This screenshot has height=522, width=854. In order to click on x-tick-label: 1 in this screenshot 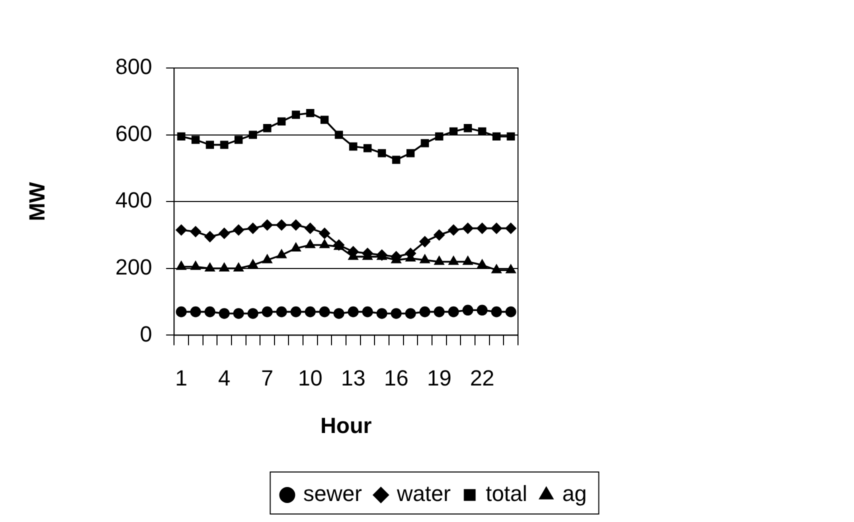, I will do `click(181, 377)`.